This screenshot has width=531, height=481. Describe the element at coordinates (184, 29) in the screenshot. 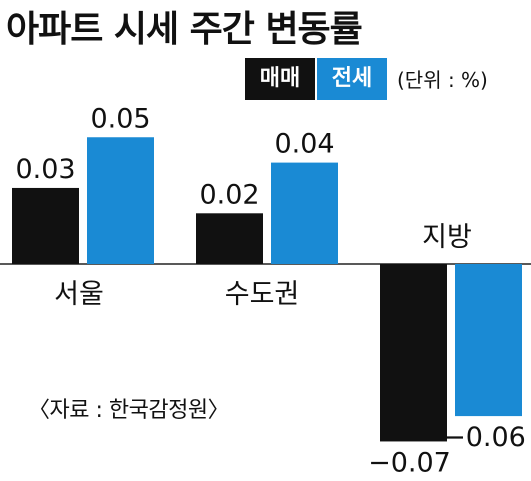

I see `chart-title: 아파트 시세 주간 변동률` at that location.